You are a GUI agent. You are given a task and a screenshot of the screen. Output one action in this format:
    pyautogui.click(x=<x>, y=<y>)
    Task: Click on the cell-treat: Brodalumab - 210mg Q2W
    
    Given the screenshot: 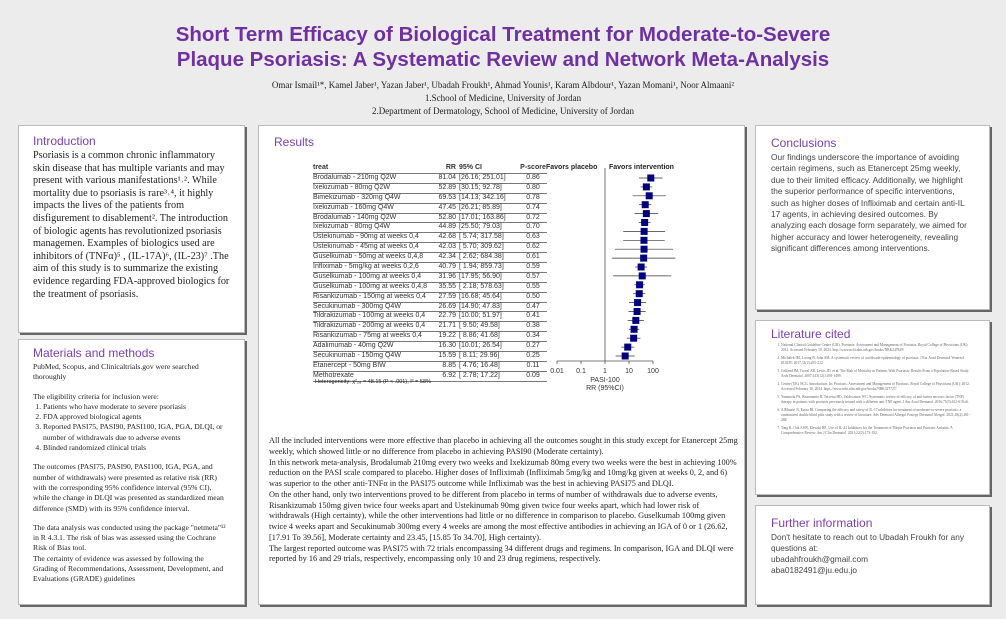 What is the action you would take?
    pyautogui.click(x=355, y=177)
    